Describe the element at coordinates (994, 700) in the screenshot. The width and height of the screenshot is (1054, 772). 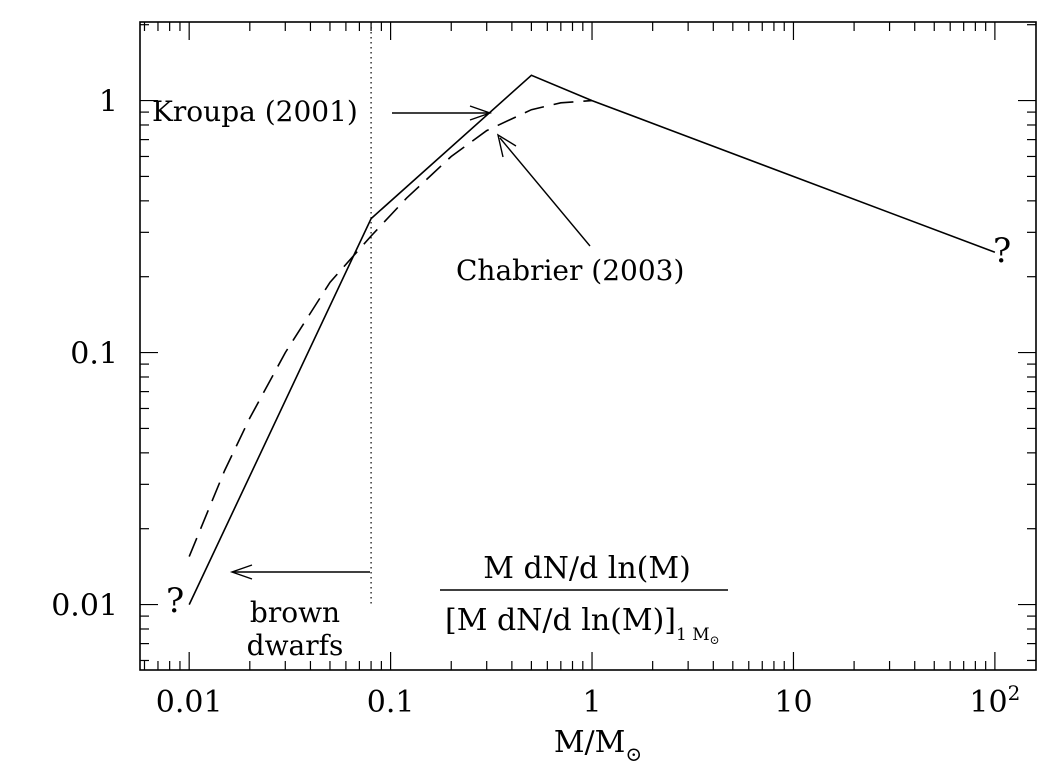
I see `x-tick-label: 102` at that location.